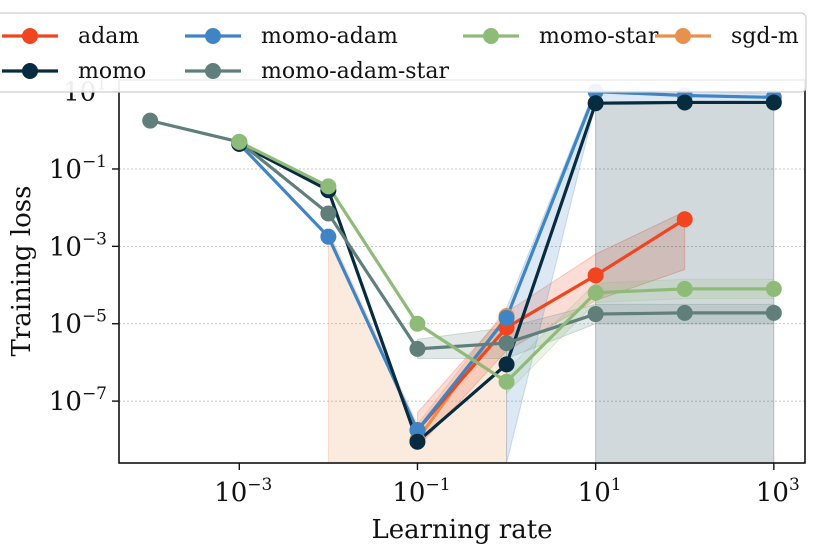 The width and height of the screenshot is (821, 548). Describe the element at coordinates (213, 71) in the screenshot. I see `legend-marker-momo-adam-star` at that location.